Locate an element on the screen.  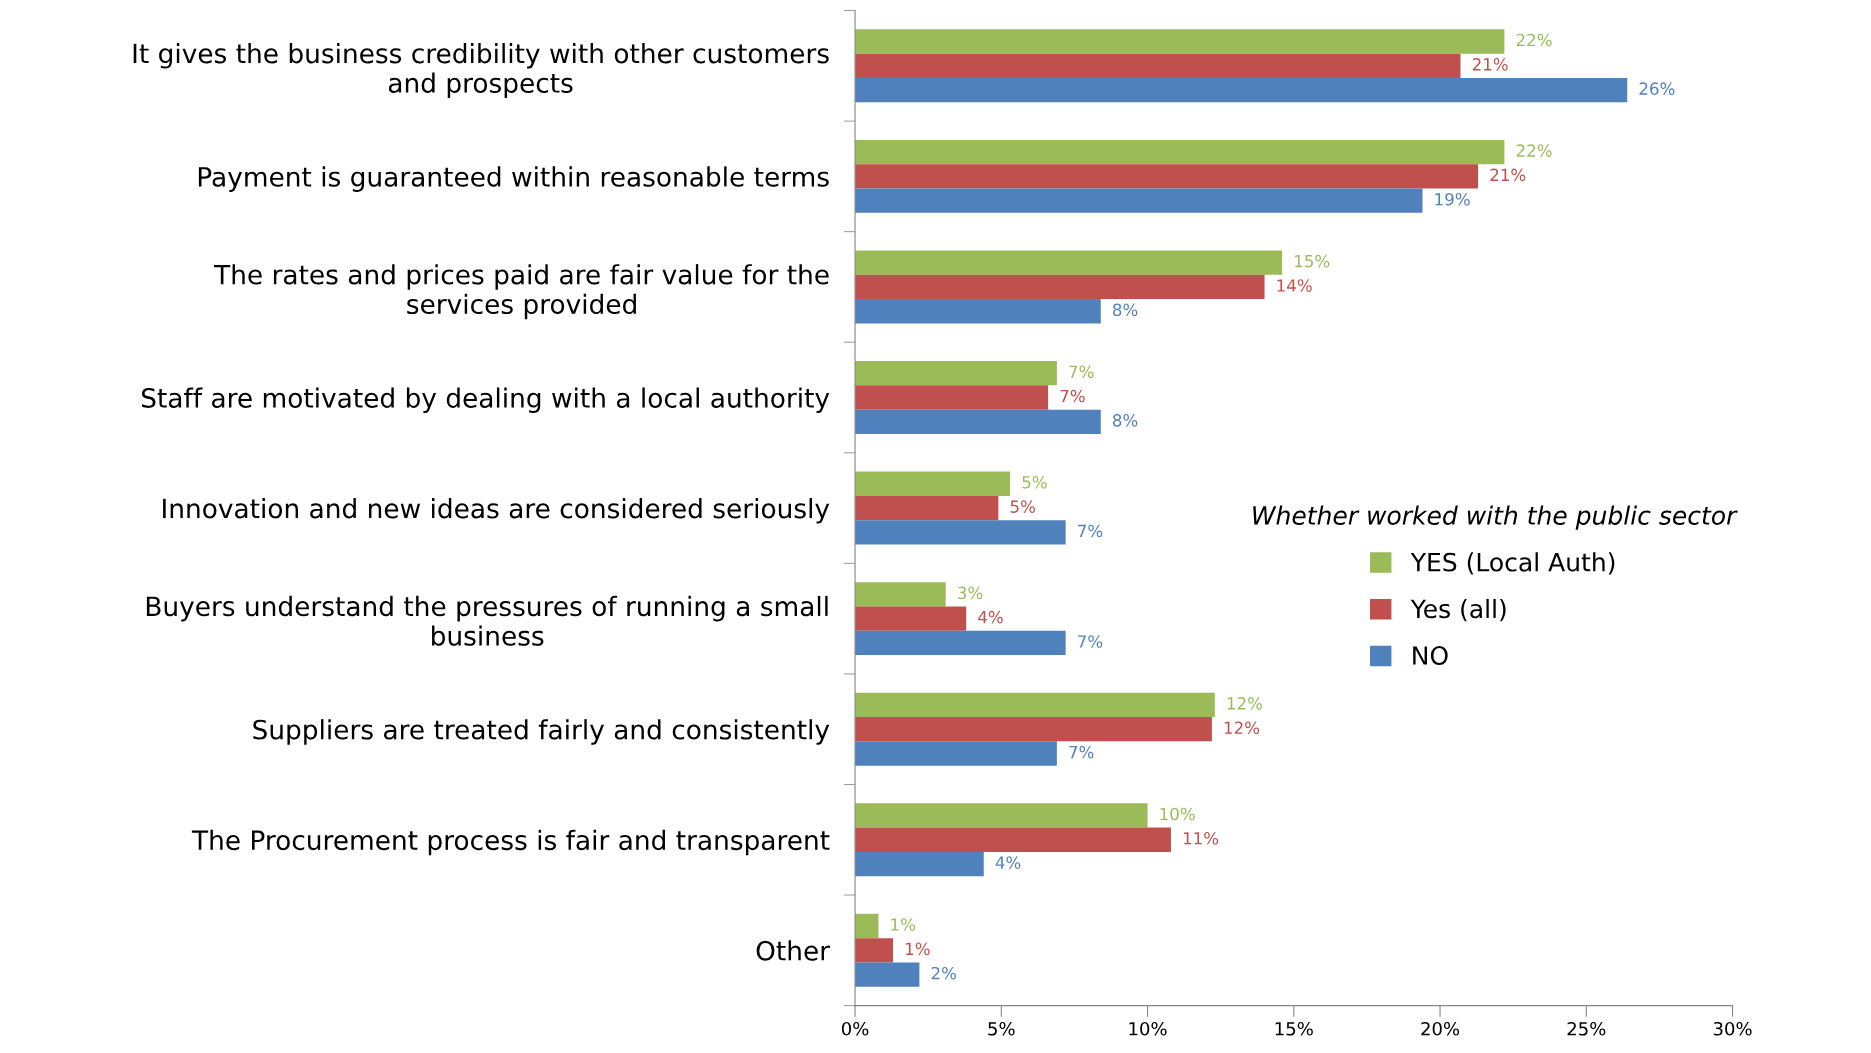
x-tick-label: 5% is located at coordinates (1001, 1028).